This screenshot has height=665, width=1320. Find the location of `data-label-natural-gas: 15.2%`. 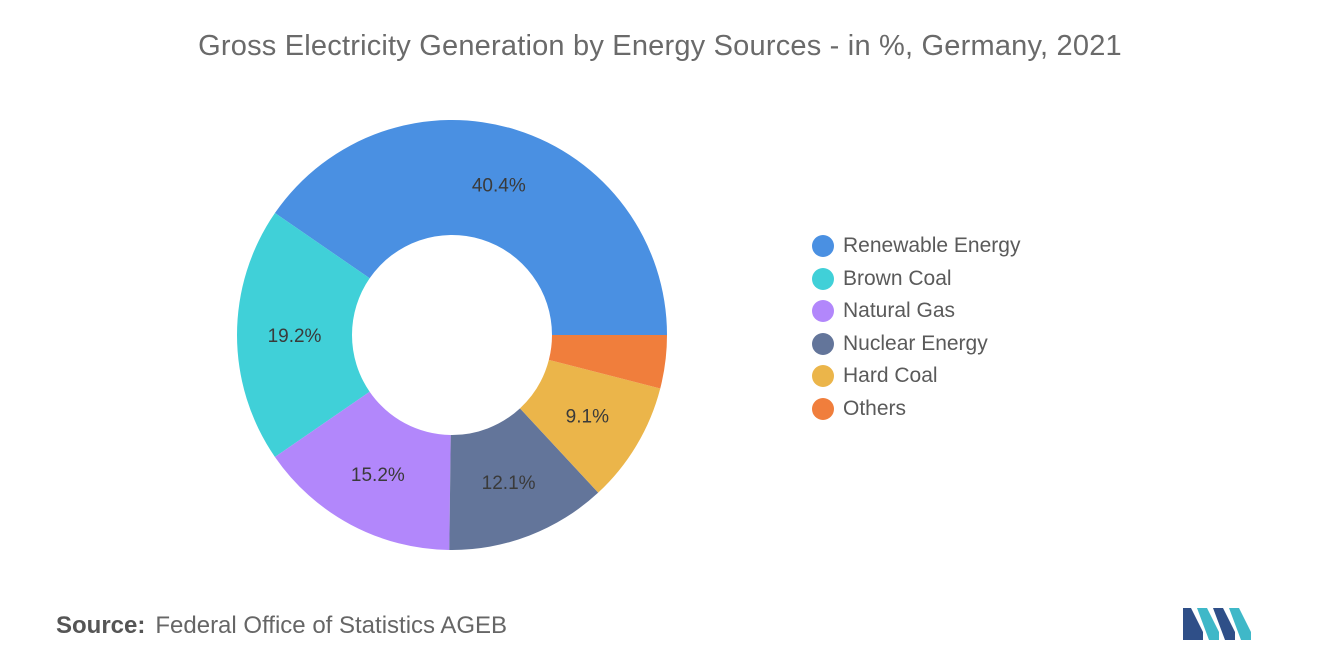

data-label-natural-gas: 15.2% is located at coordinates (378, 475).